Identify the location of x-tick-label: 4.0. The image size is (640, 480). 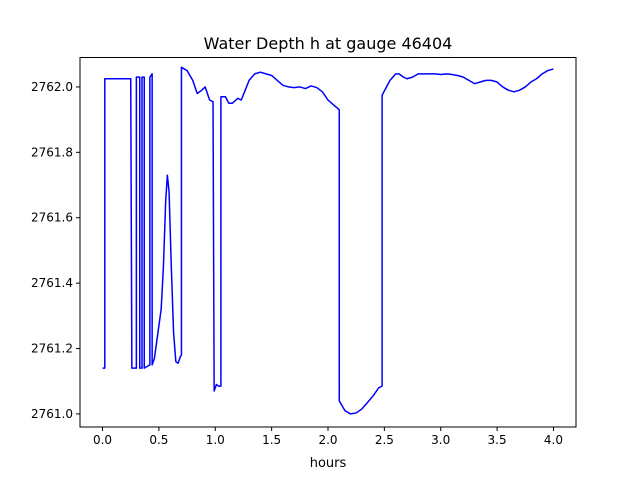
(553, 440).